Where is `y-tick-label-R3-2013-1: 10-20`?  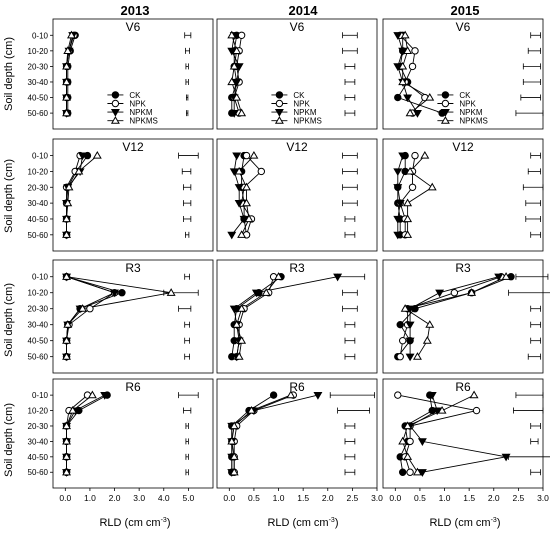 y-tick-label-R3-2013-1: 10-20 is located at coordinates (38, 293).